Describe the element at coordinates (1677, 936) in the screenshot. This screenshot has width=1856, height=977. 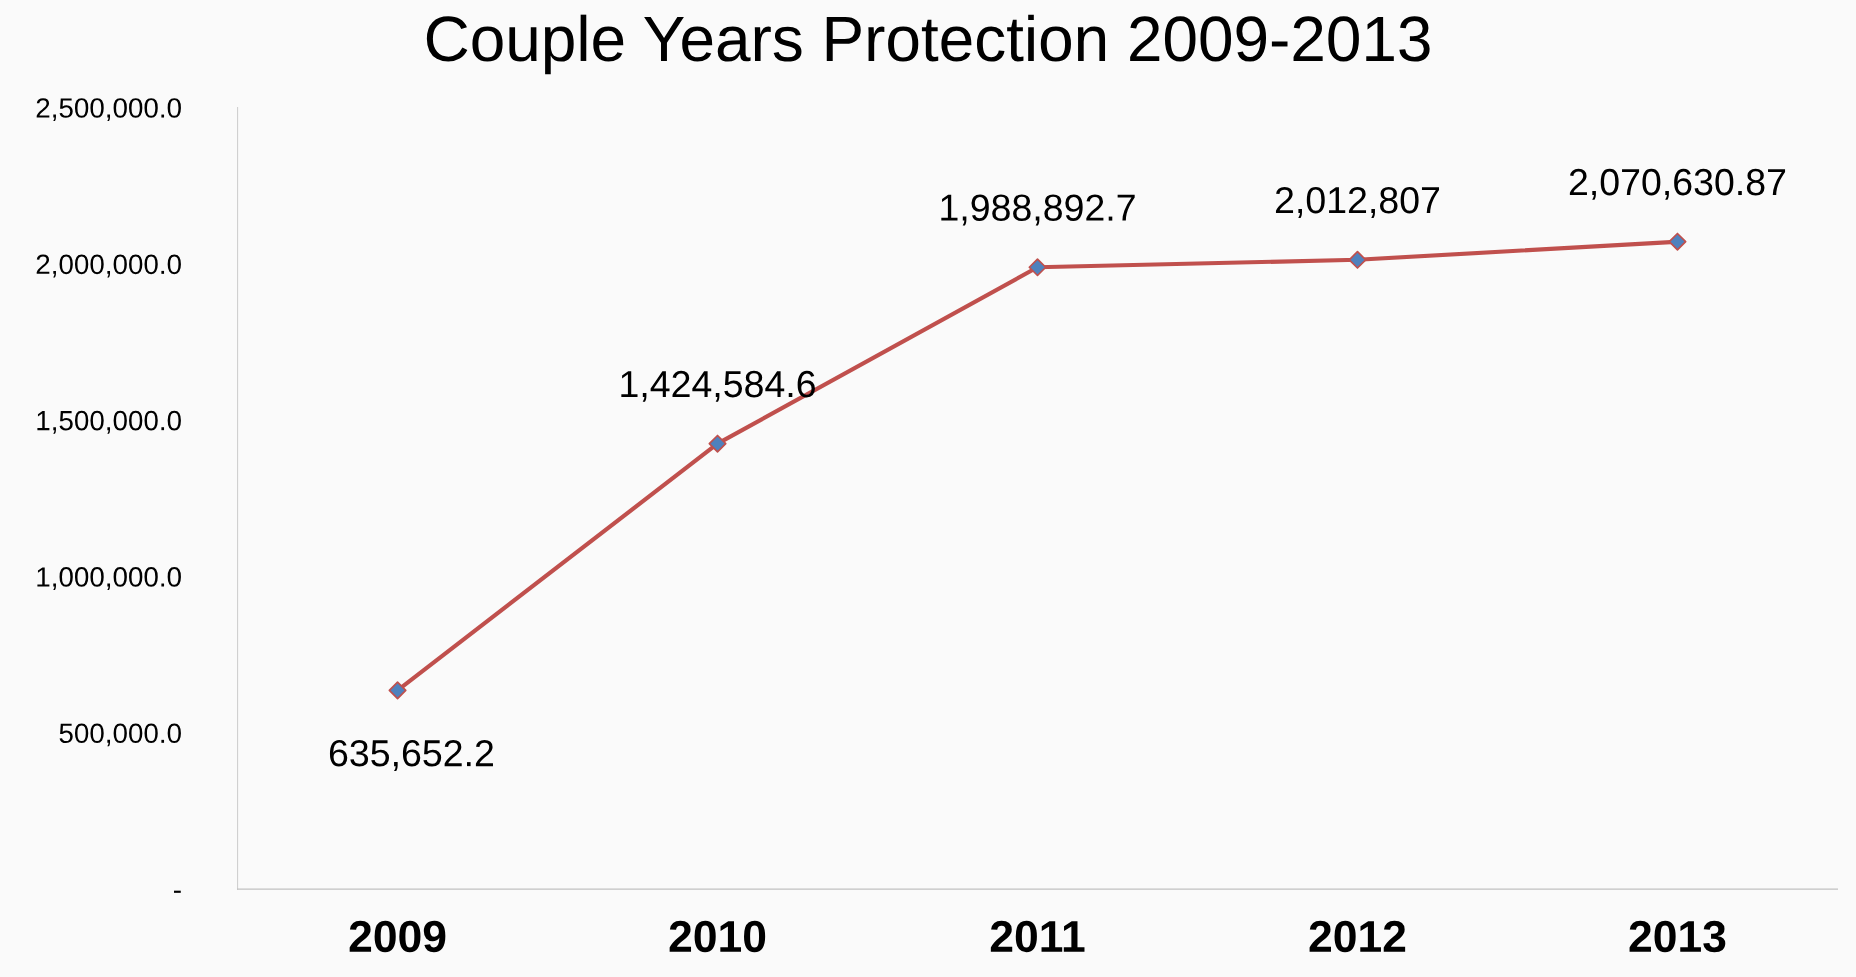
I see `x-tick-label: 2013` at that location.